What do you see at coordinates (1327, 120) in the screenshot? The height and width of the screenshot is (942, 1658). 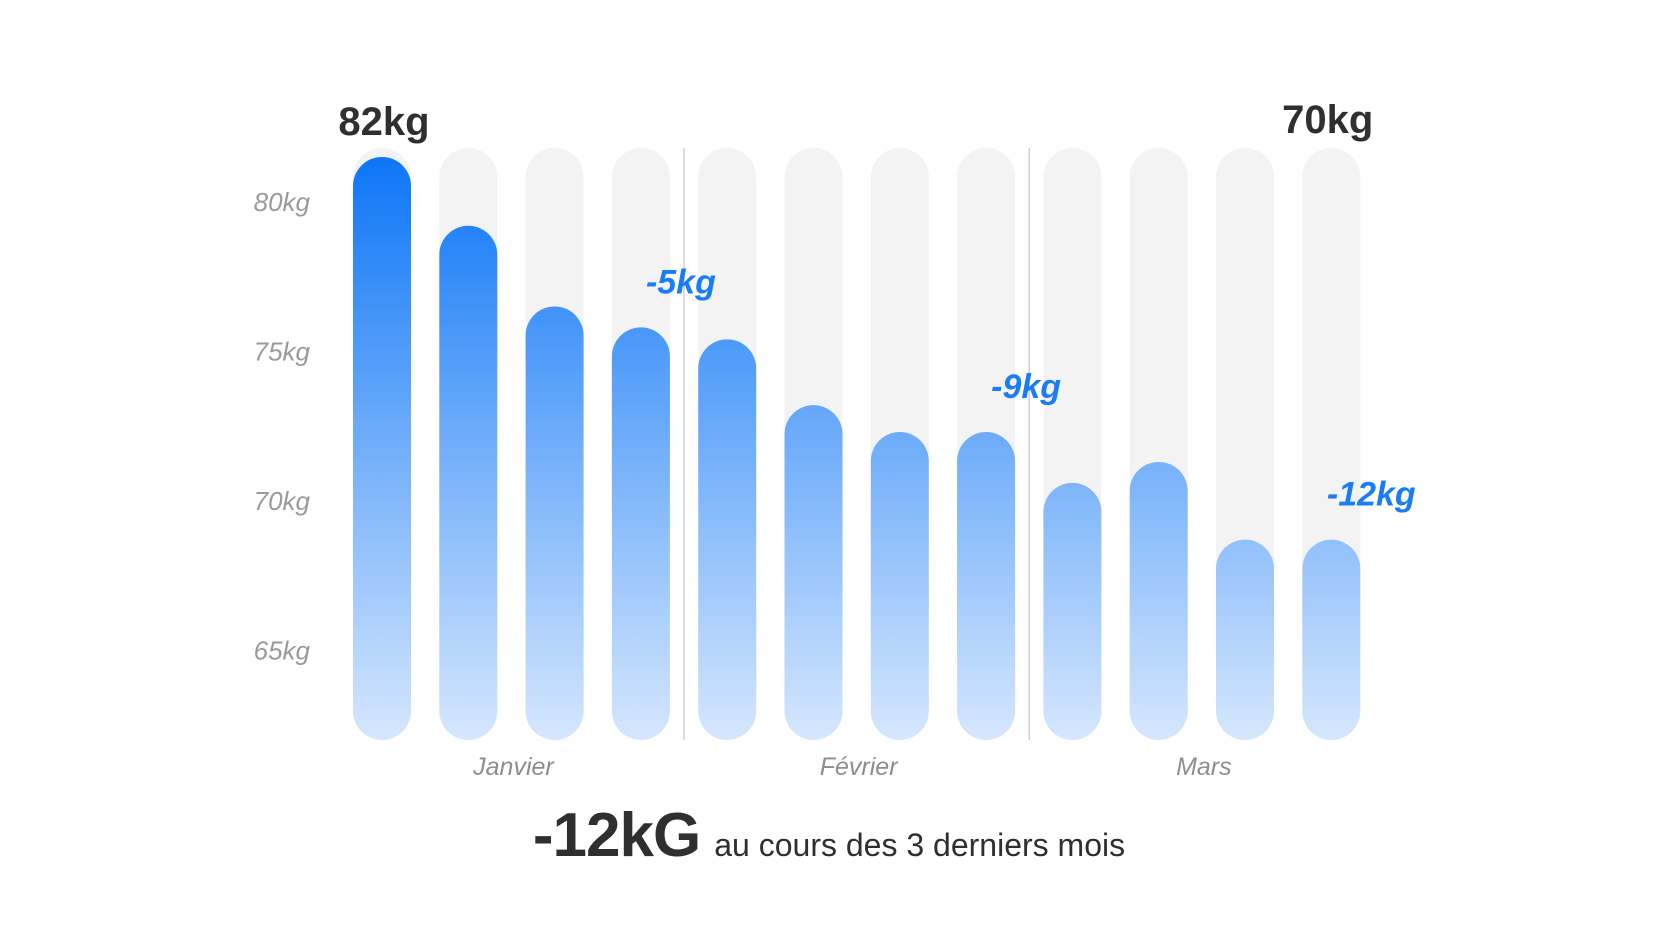 I see `end-weight-label: 70kg` at bounding box center [1327, 120].